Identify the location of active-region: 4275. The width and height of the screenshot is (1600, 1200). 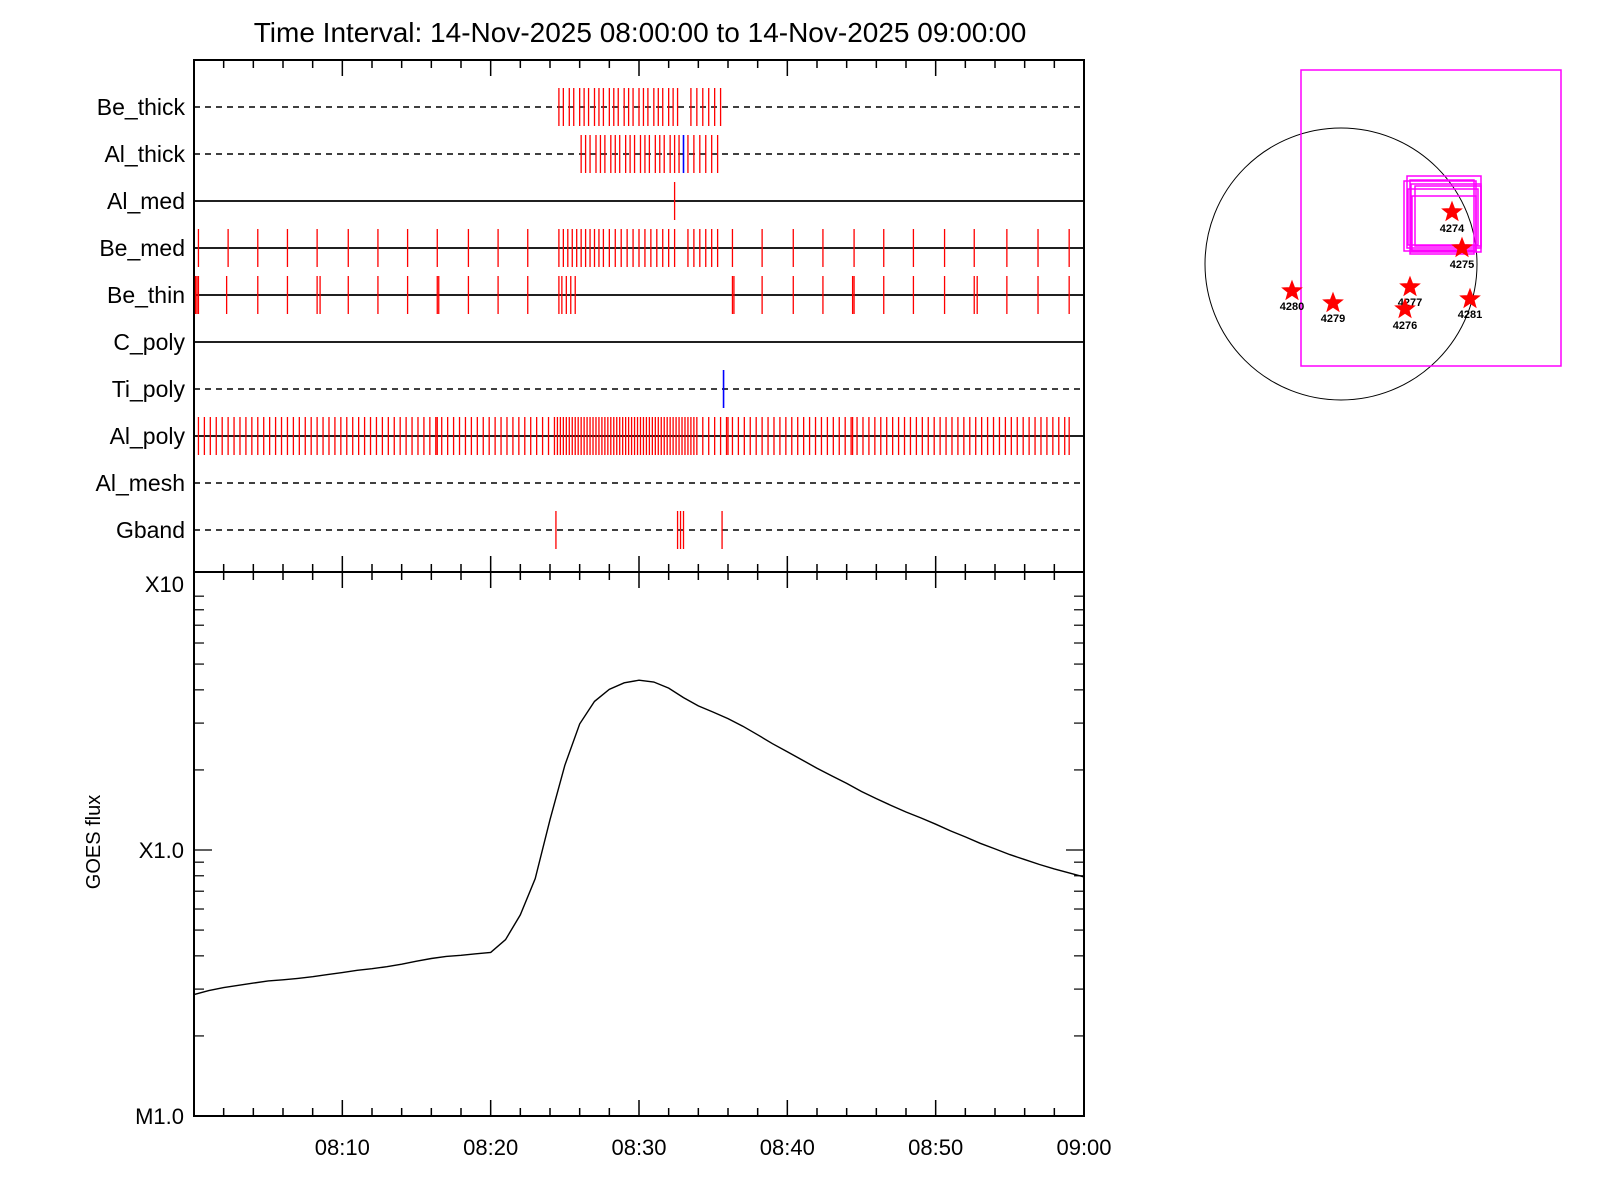
(1462, 253).